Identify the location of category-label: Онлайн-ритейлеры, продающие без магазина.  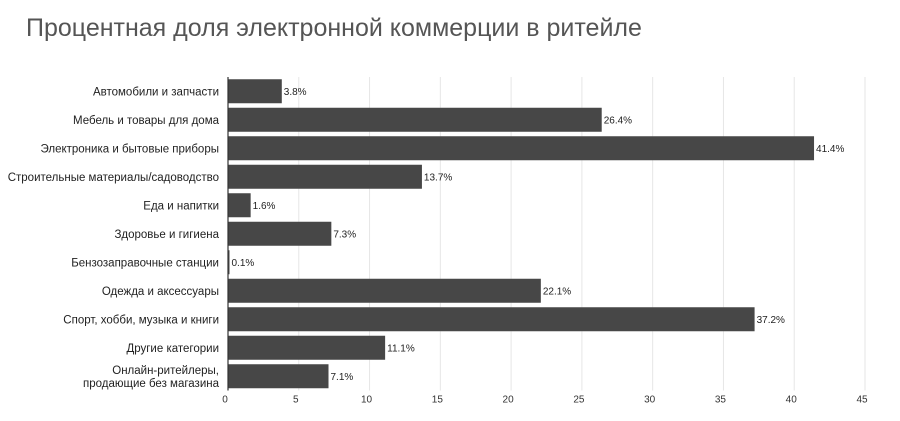
(151, 377).